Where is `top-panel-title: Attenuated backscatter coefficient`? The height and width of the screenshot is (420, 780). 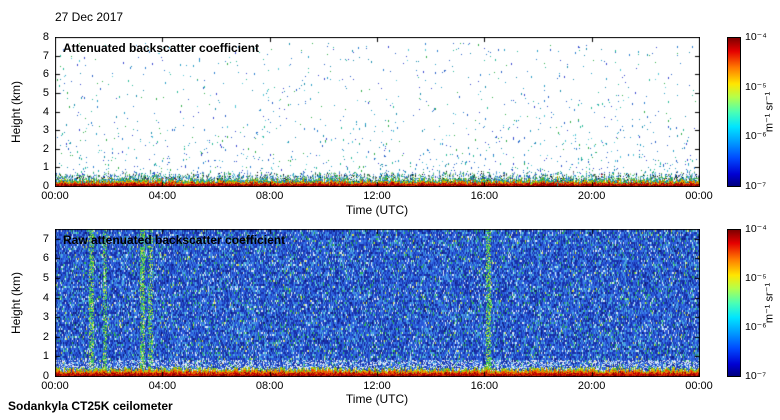
top-panel-title: Attenuated backscatter coefficient is located at coordinates (161, 48).